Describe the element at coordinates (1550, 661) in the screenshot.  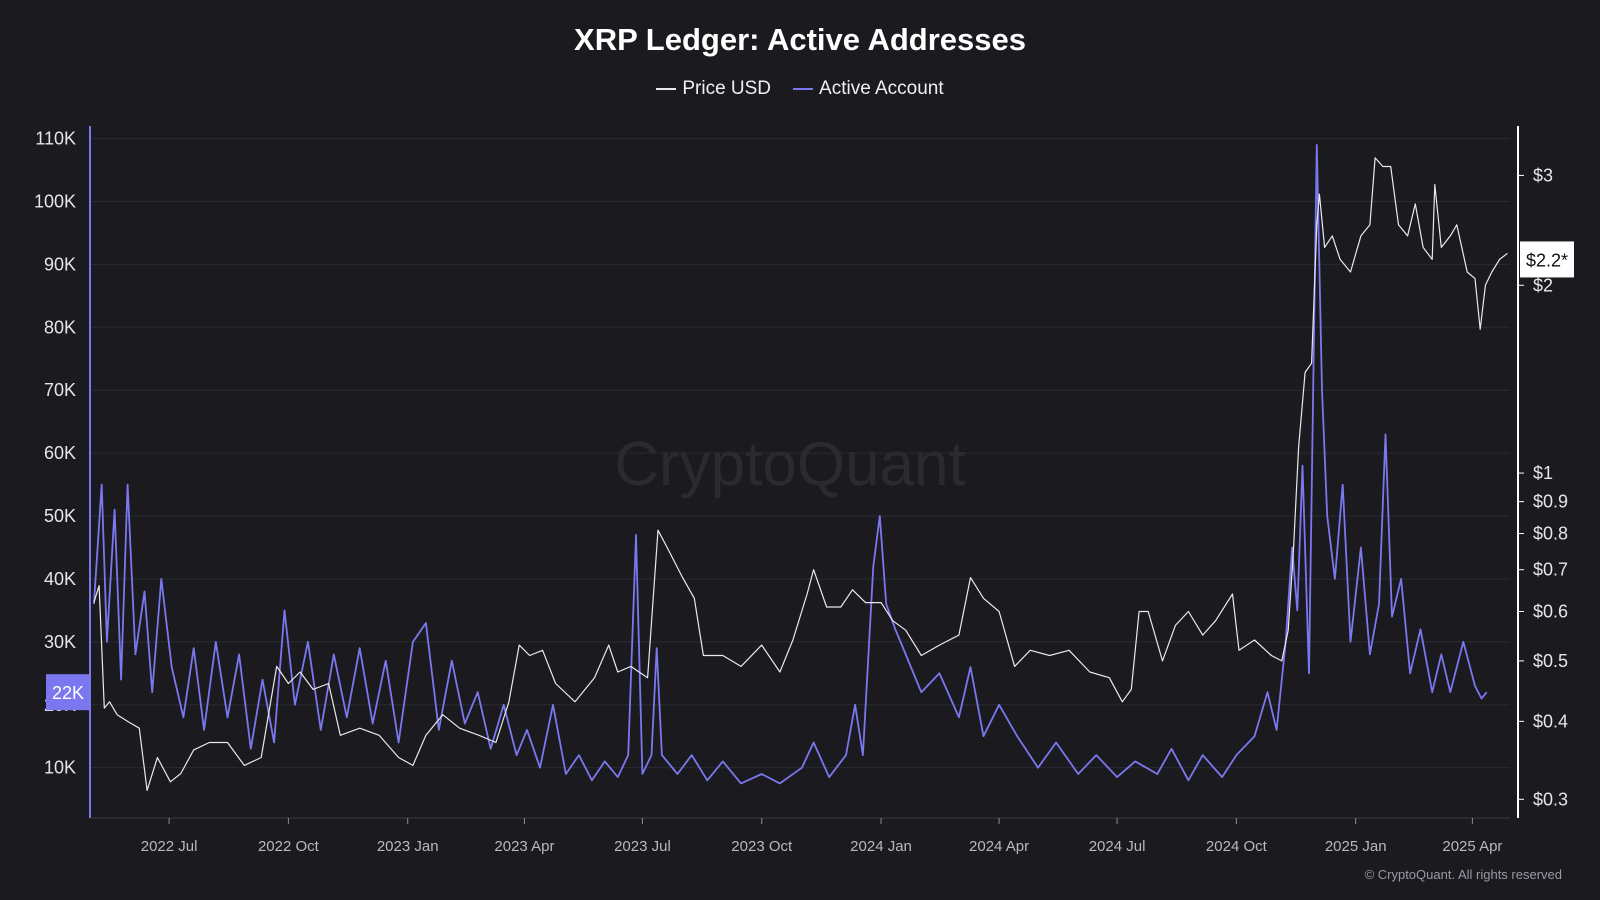
I see `right-tick-label: $0.5` at that location.